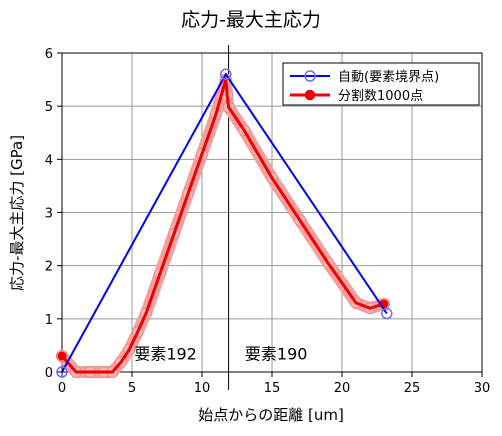  What do you see at coordinates (272, 388) in the screenshot?
I see `x-tick-label: 15` at bounding box center [272, 388].